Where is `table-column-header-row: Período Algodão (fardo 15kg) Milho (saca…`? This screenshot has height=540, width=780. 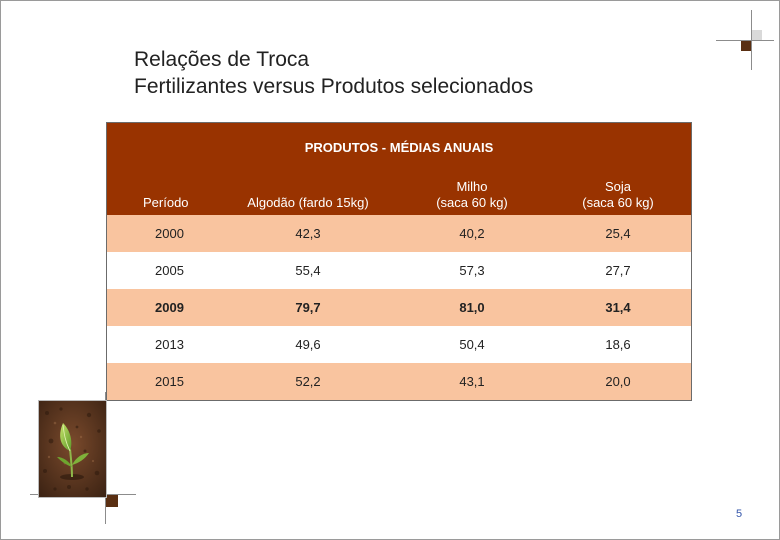 table-column-header-row: Período Algodão (fardo 15kg) Milho (saca… is located at coordinates (399, 192).